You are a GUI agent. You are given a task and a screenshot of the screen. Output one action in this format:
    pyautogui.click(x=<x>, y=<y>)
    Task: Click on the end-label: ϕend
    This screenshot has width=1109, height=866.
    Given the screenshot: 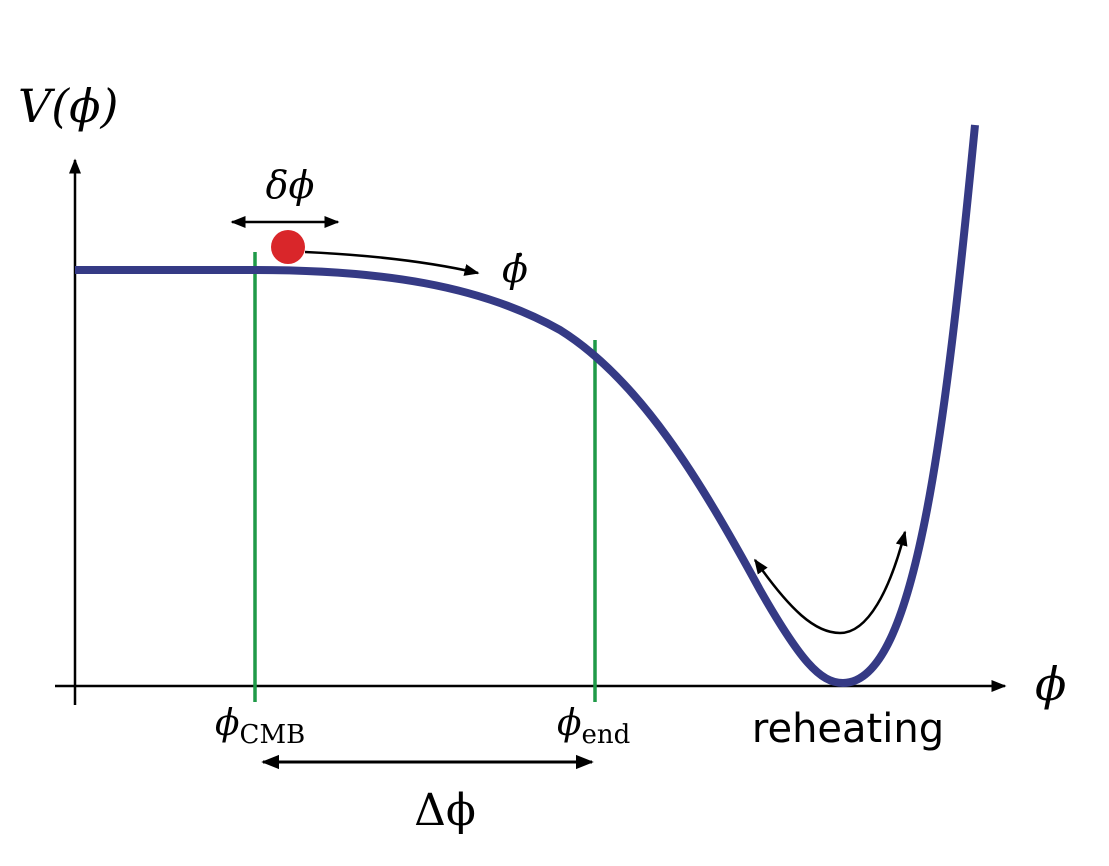 What is the action you would take?
    pyautogui.click(x=593, y=726)
    